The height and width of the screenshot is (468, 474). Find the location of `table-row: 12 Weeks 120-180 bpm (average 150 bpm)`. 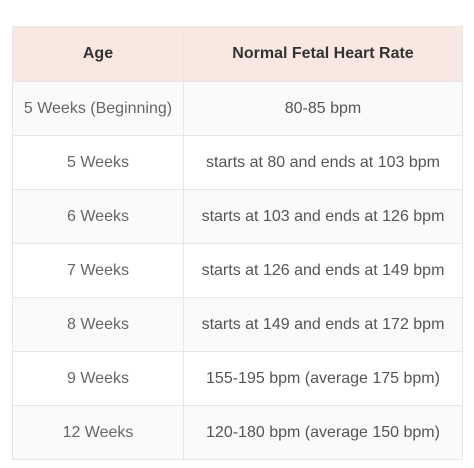

table-row: 12 Weeks 120-180 bpm (average 150 bpm) is located at coordinates (237, 432).